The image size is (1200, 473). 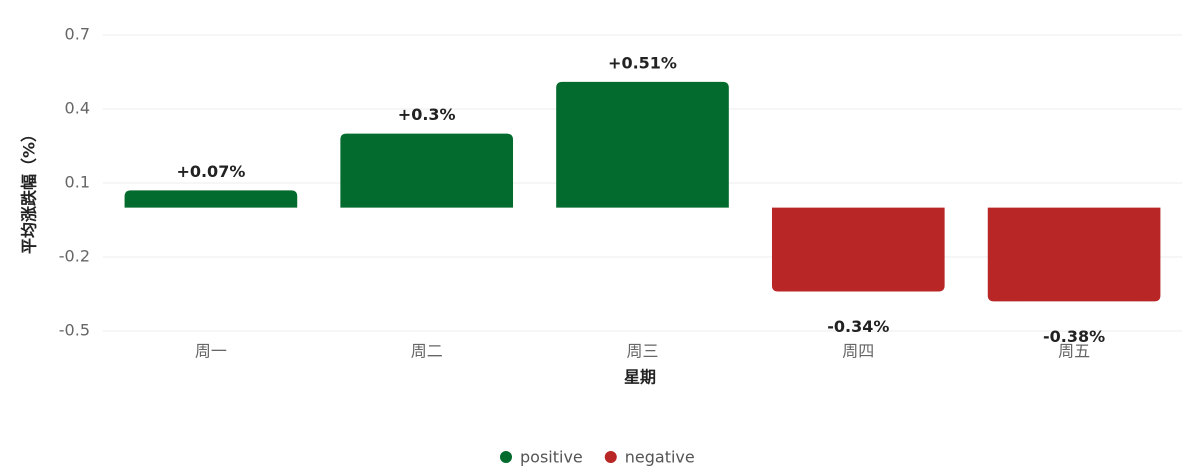 What do you see at coordinates (640, 377) in the screenshot?
I see `x-axis-label: 星期` at bounding box center [640, 377].